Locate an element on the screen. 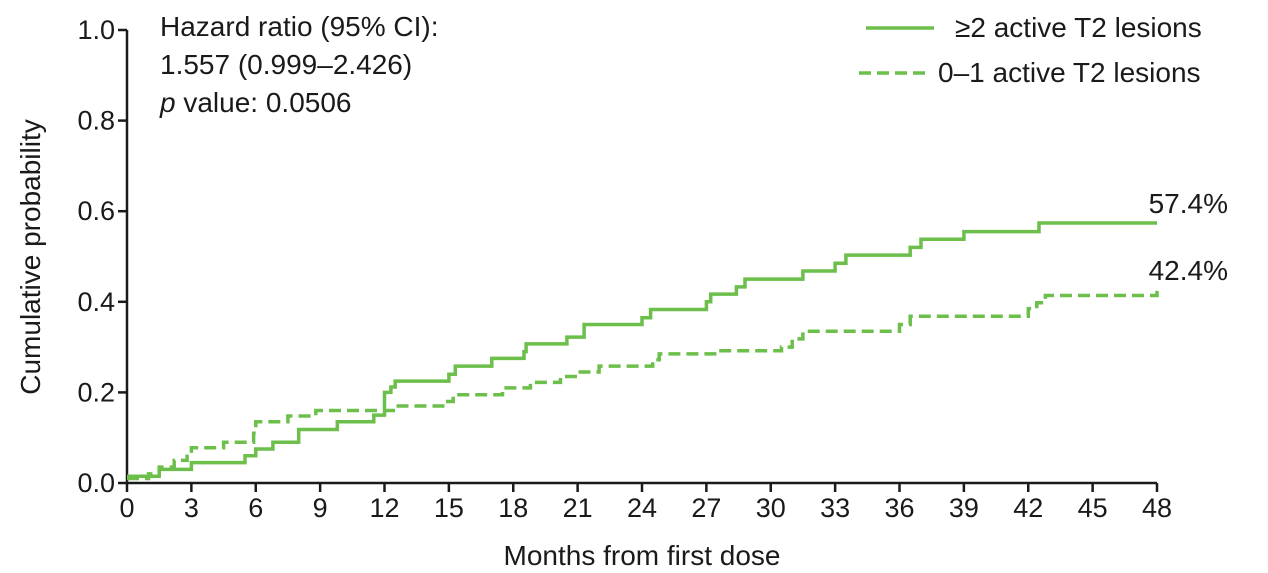  y-axis-title: Cumulative probability is located at coordinates (30, 256).